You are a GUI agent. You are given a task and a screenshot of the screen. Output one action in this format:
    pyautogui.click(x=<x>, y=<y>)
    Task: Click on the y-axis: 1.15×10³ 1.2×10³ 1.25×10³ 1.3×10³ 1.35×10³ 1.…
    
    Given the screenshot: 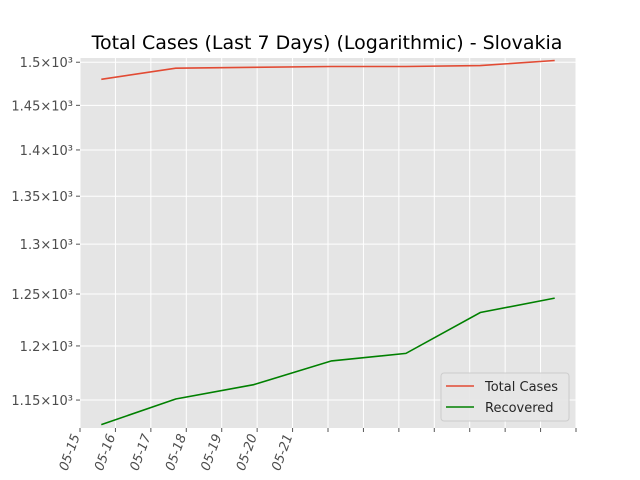 What is the action you would take?
    pyautogui.click(x=45, y=232)
    